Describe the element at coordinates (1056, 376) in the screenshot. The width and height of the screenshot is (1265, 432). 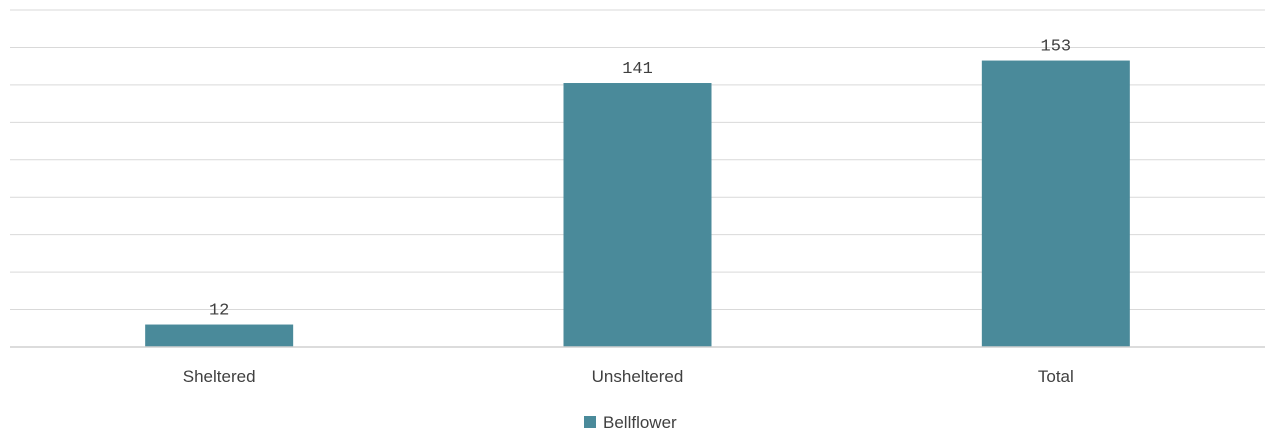
I see `x-tick-label-total: Total` at that location.